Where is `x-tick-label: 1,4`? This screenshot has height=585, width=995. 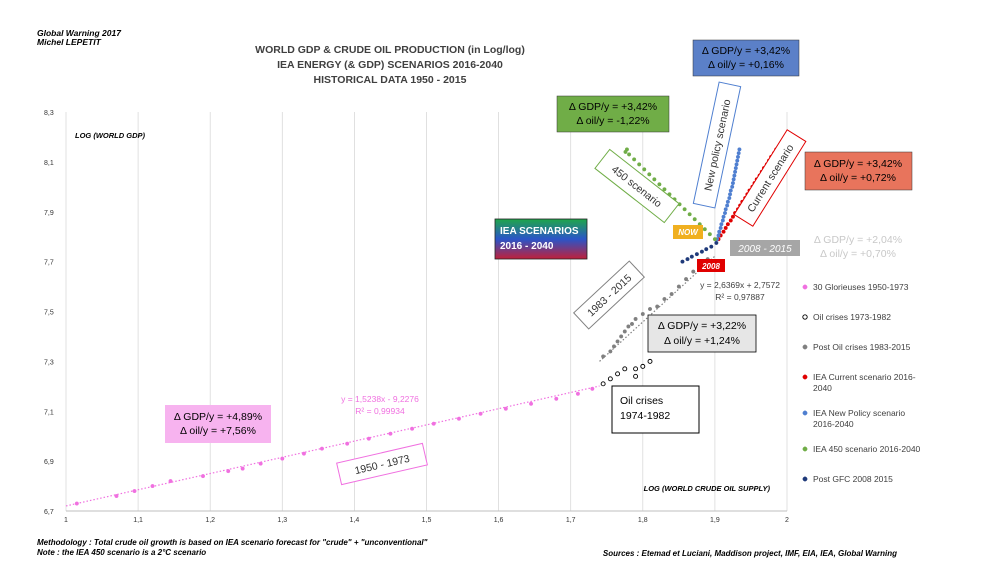
x-tick-label: 1,4 is located at coordinates (355, 520).